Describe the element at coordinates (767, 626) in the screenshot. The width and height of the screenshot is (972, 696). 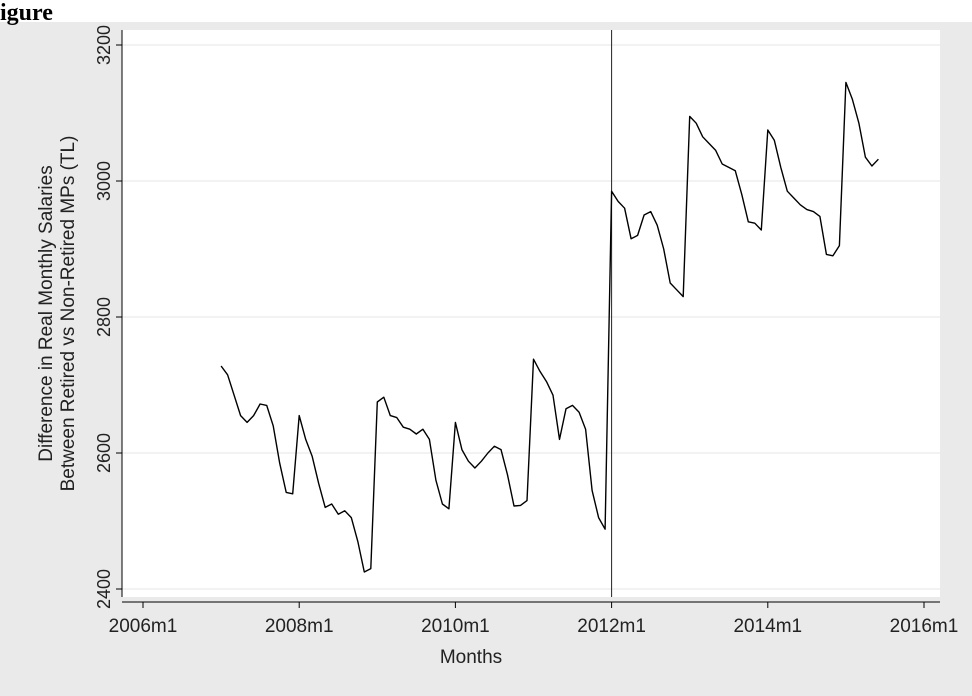
I see `x-tick-label-2014m1: 2014m1` at that location.